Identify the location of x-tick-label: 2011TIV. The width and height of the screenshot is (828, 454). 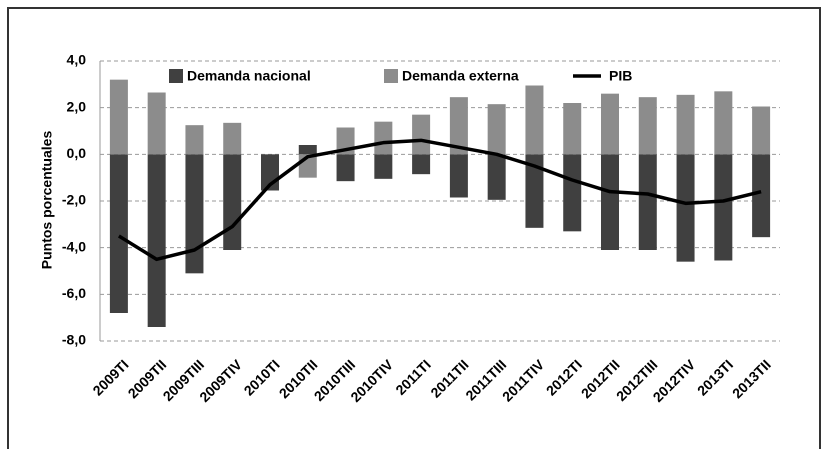
(523, 380).